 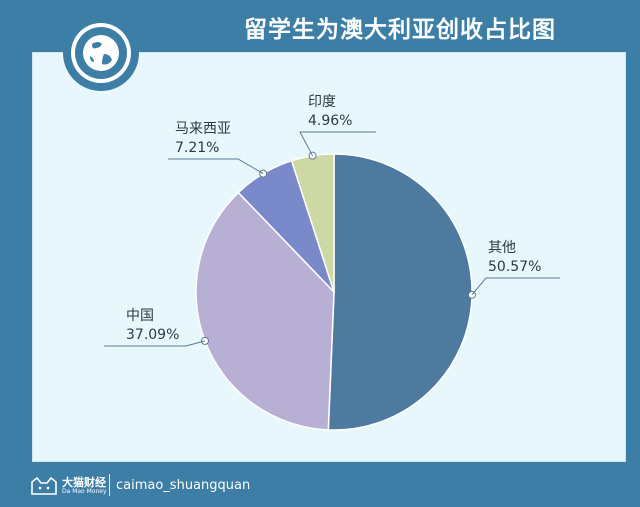 What do you see at coordinates (320, 484) in the screenshot?
I see `footer-bar: 大猫财经 Da Mao Money caimao_shuangquan` at bounding box center [320, 484].